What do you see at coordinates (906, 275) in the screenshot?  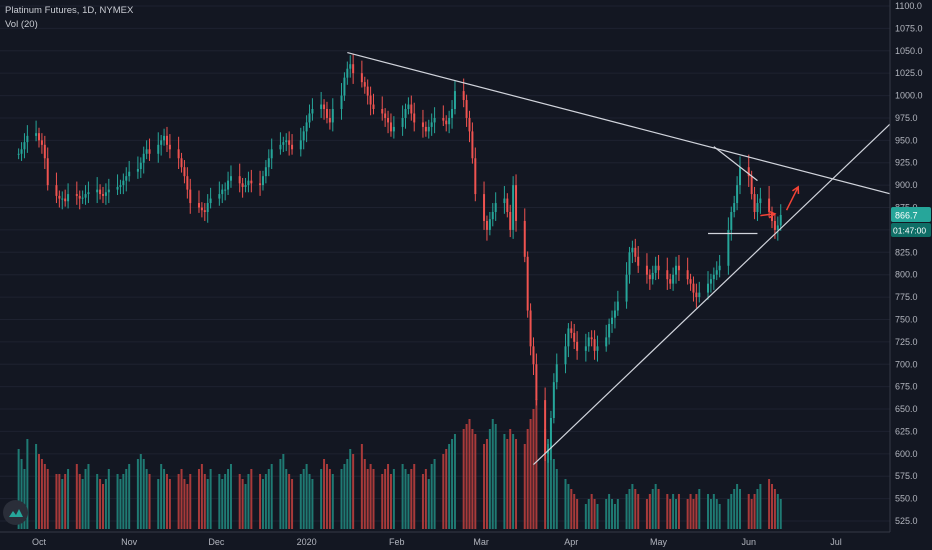 I see `y-tick-label: 800.0` at bounding box center [906, 275].